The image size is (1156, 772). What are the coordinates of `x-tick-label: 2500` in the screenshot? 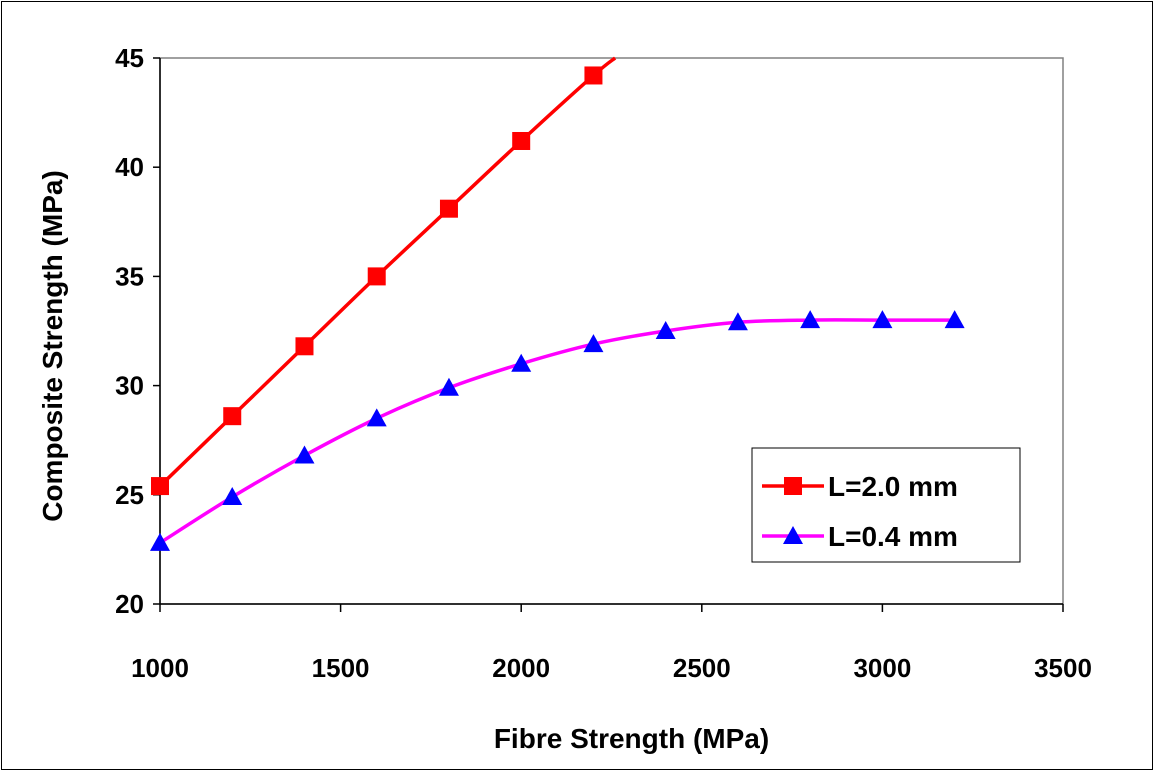 It's located at (702, 668).